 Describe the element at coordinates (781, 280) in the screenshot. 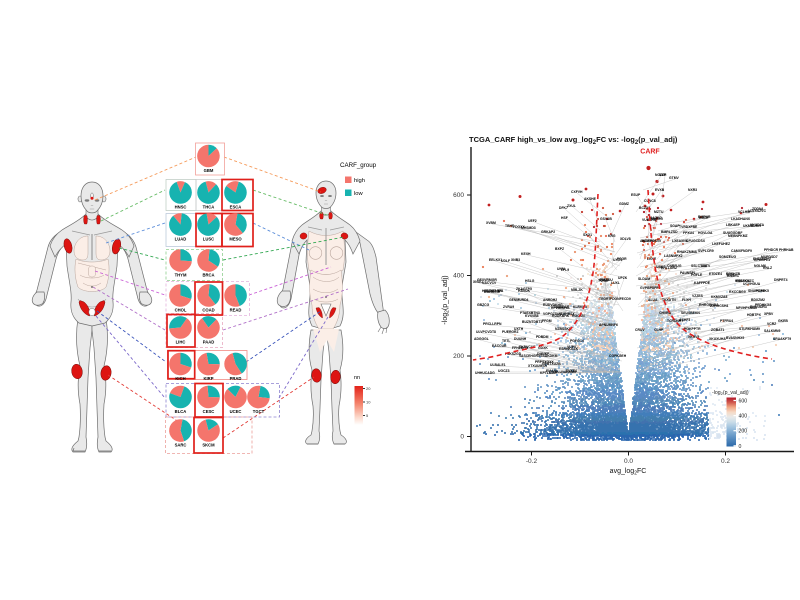

I see `svg-text: DNPRT4` at that location.